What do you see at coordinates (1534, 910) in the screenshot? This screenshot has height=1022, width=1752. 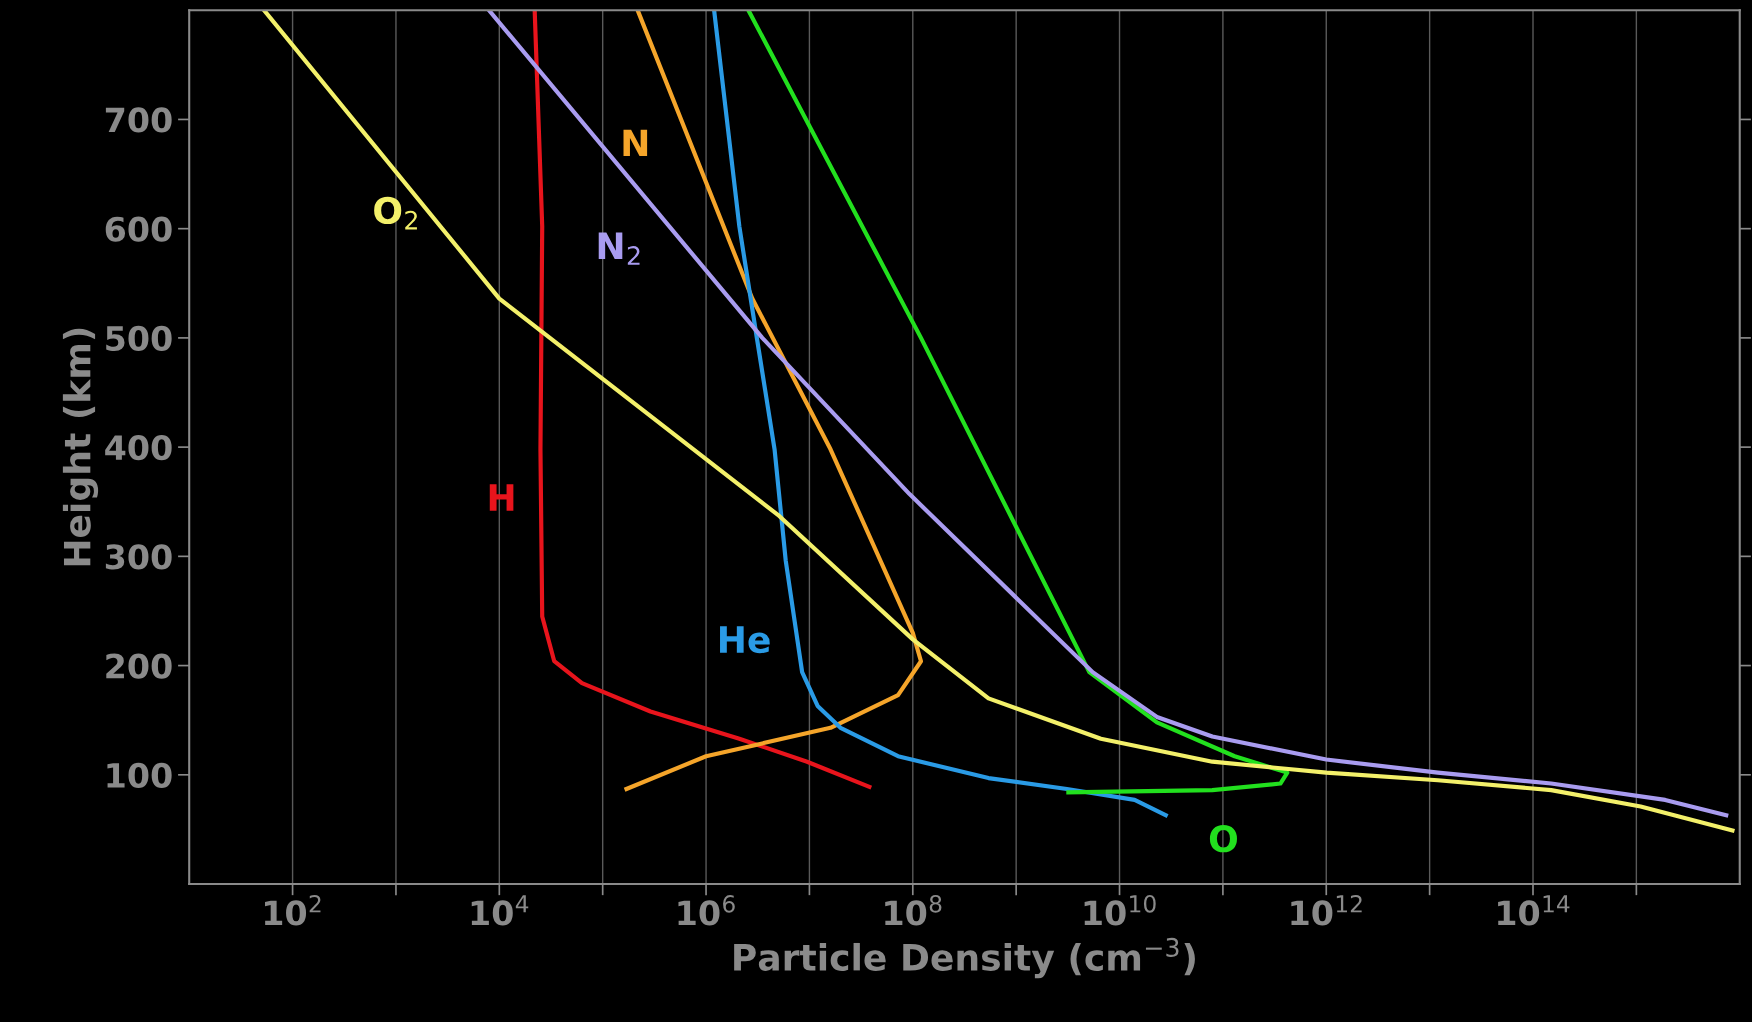 I see `x-tick-label: 10$^{14}$` at bounding box center [1534, 910].